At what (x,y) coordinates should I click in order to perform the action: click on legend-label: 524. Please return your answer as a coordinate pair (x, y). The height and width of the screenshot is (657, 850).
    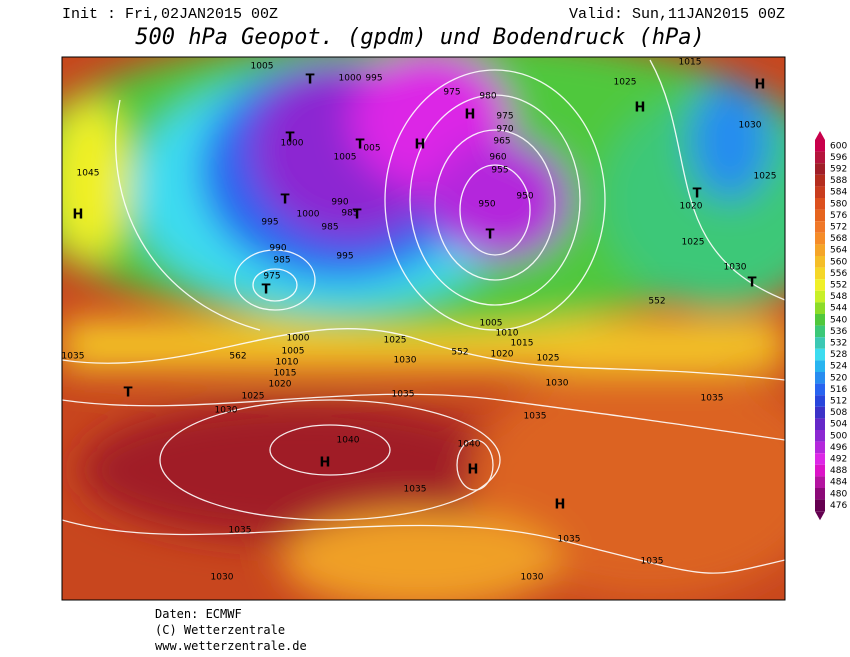
    Looking at the image, I should click on (838, 367).